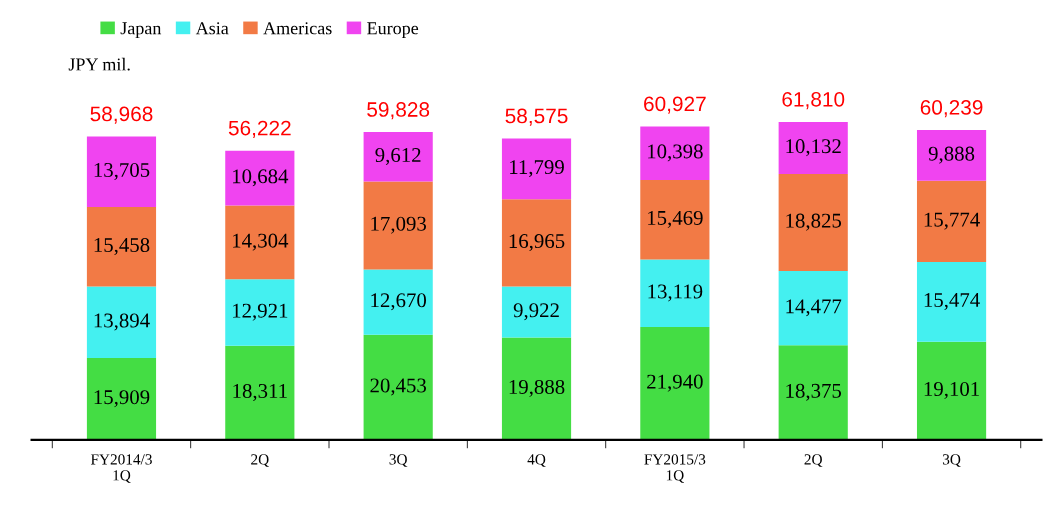 This screenshot has width=1052, height=530. I want to click on data-label: 18,375, so click(814, 392).